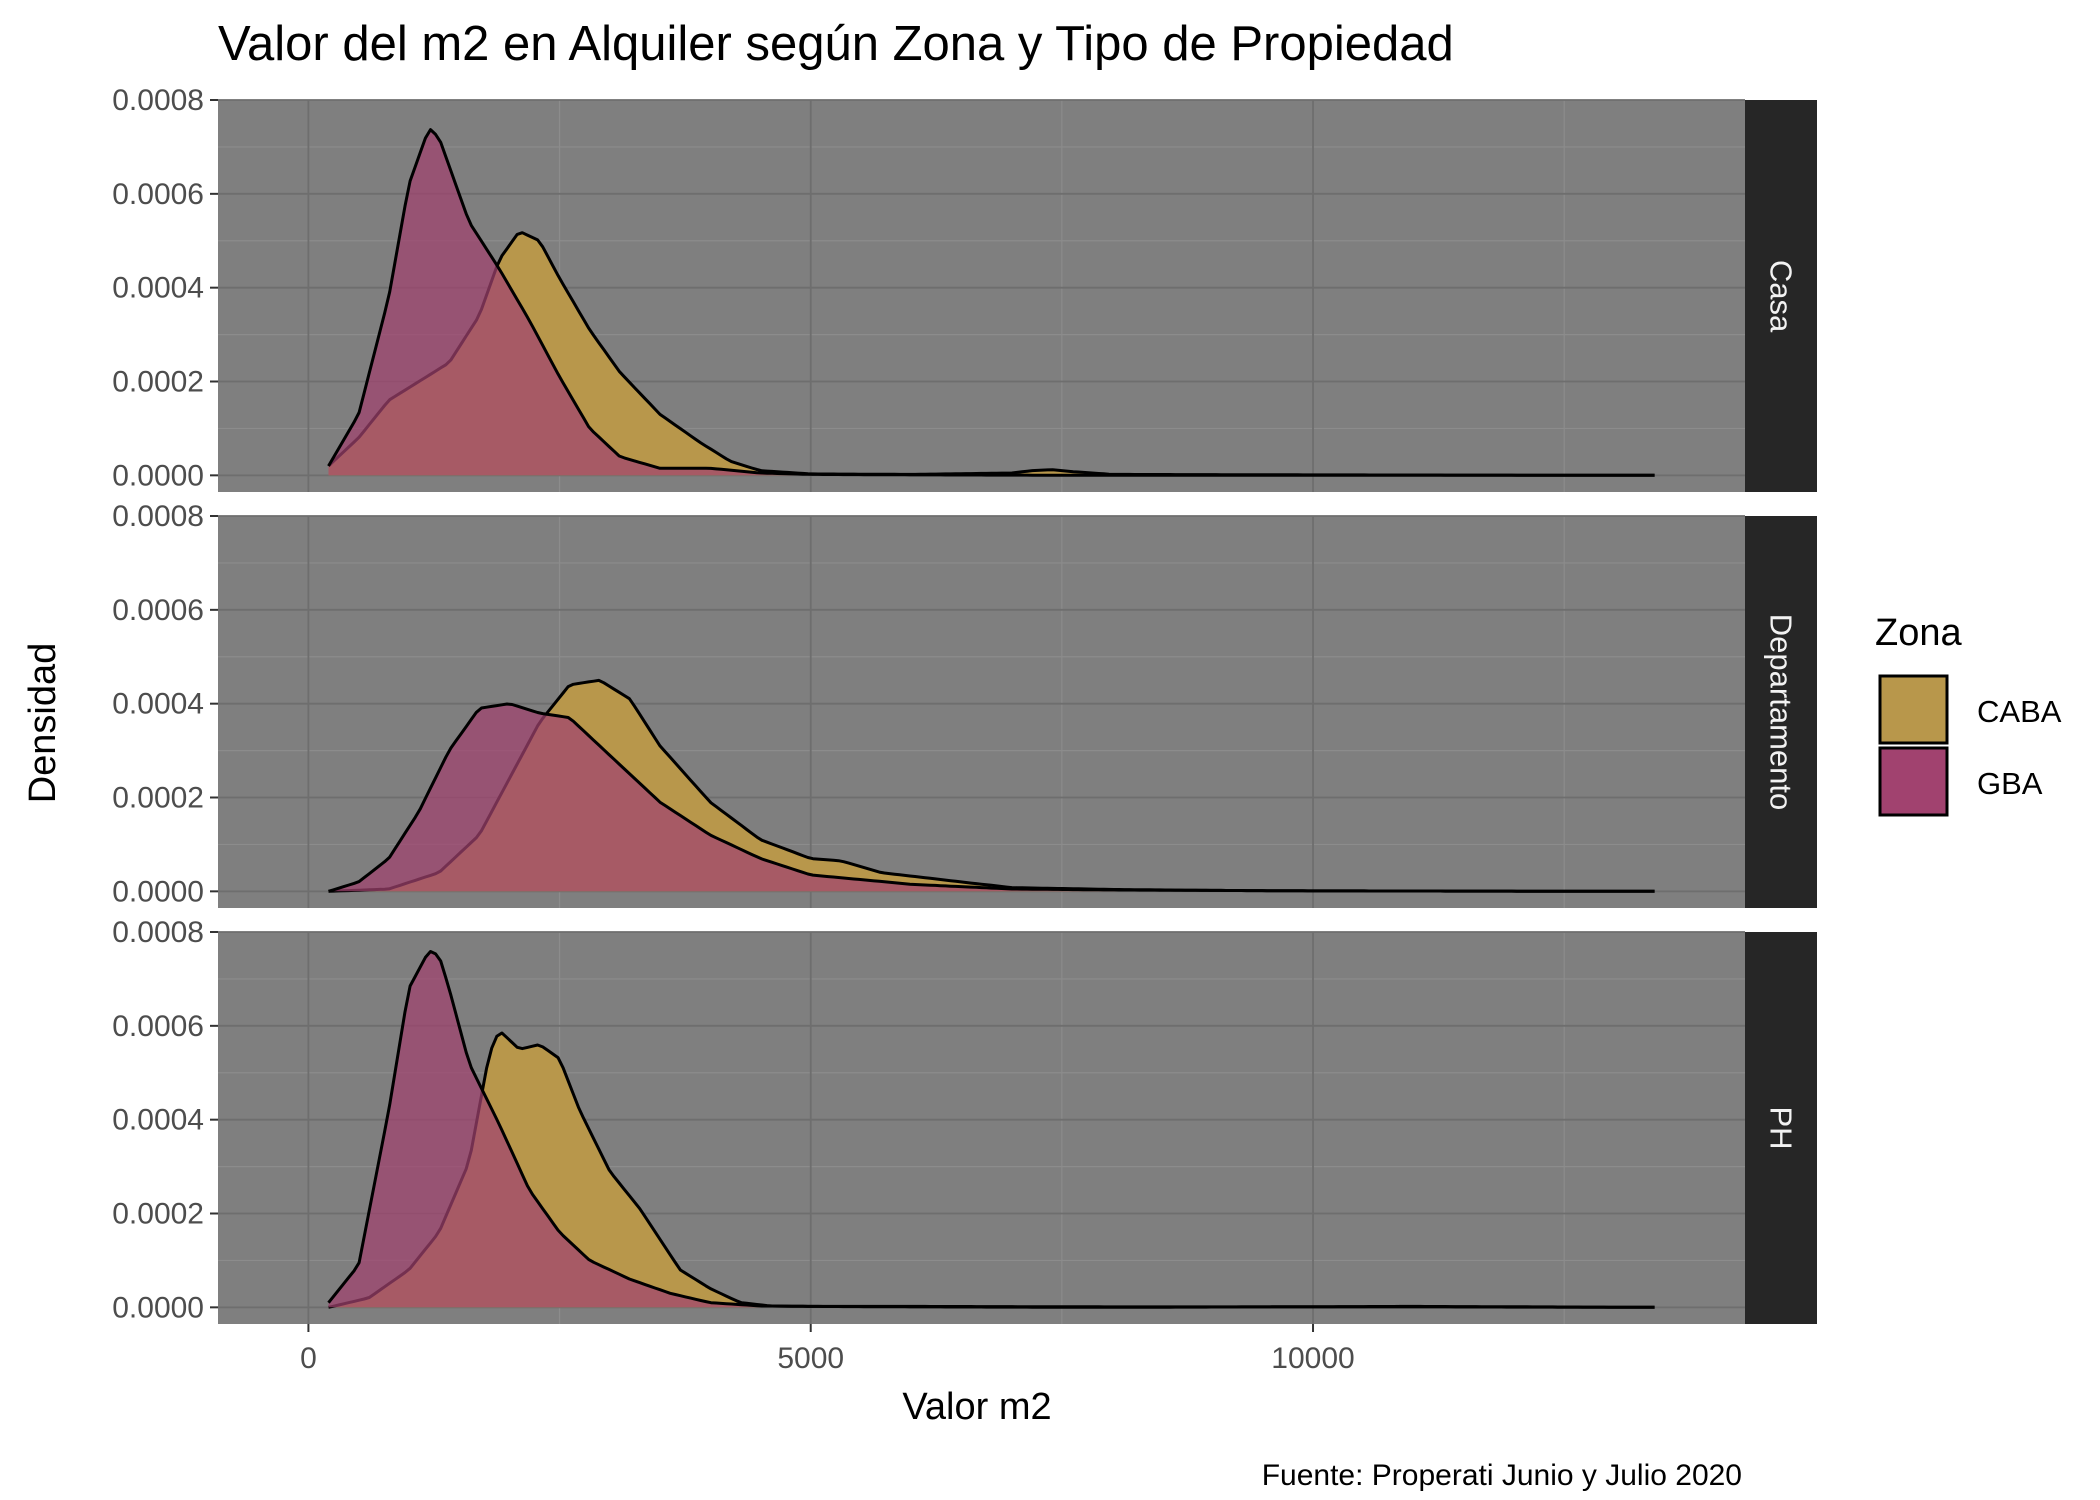  What do you see at coordinates (1968, 714) in the screenshot?
I see `legend: Zona CABA GBA` at bounding box center [1968, 714].